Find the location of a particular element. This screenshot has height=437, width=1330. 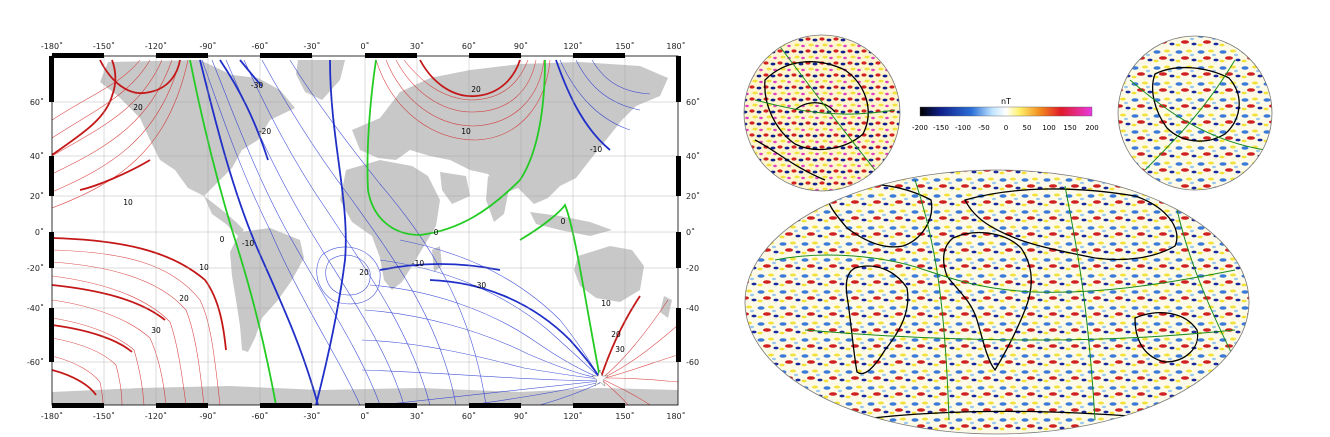

x-tick-top: 0˚ is located at coordinates (364, 46).